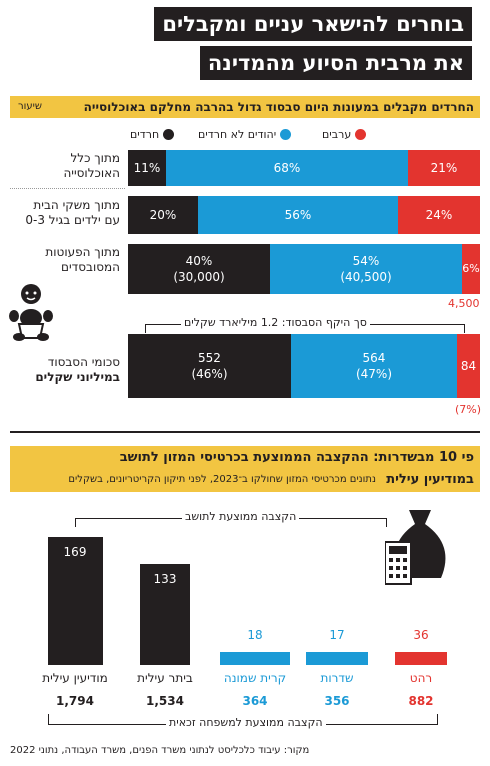 The image size is (490, 766). Describe the element at coordinates (421, 701) in the screenshot. I see `city-family-value-4: 882` at that location.